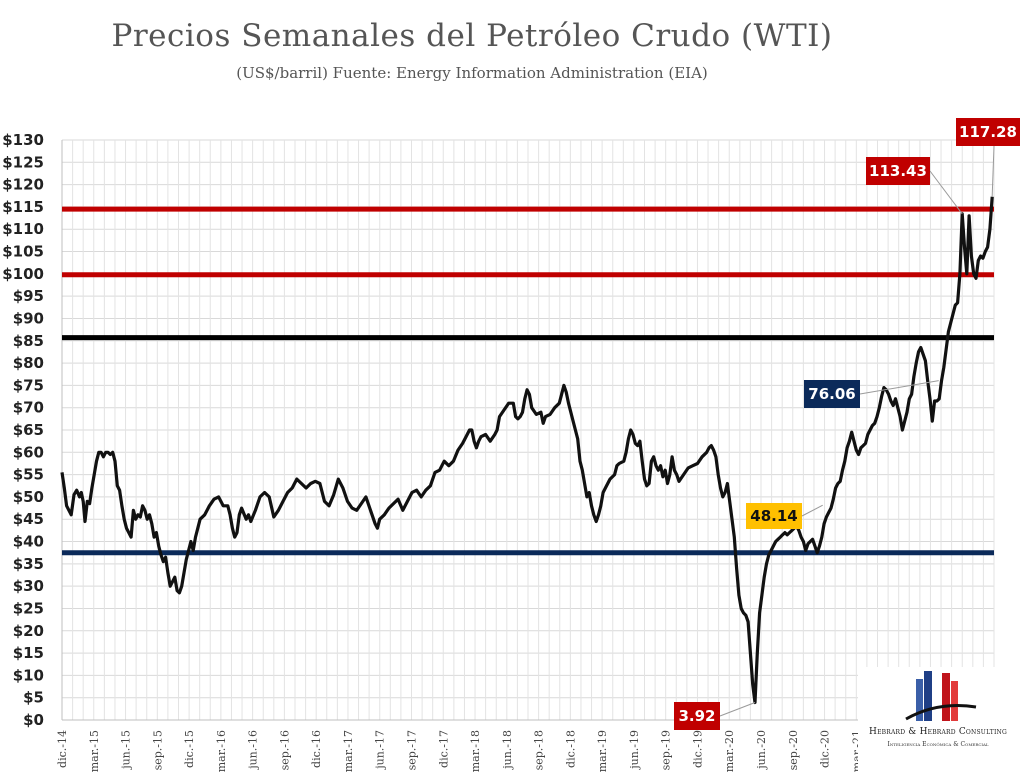  Describe the element at coordinates (28, 497) in the screenshot. I see `y-tick-label: $50` at that location.